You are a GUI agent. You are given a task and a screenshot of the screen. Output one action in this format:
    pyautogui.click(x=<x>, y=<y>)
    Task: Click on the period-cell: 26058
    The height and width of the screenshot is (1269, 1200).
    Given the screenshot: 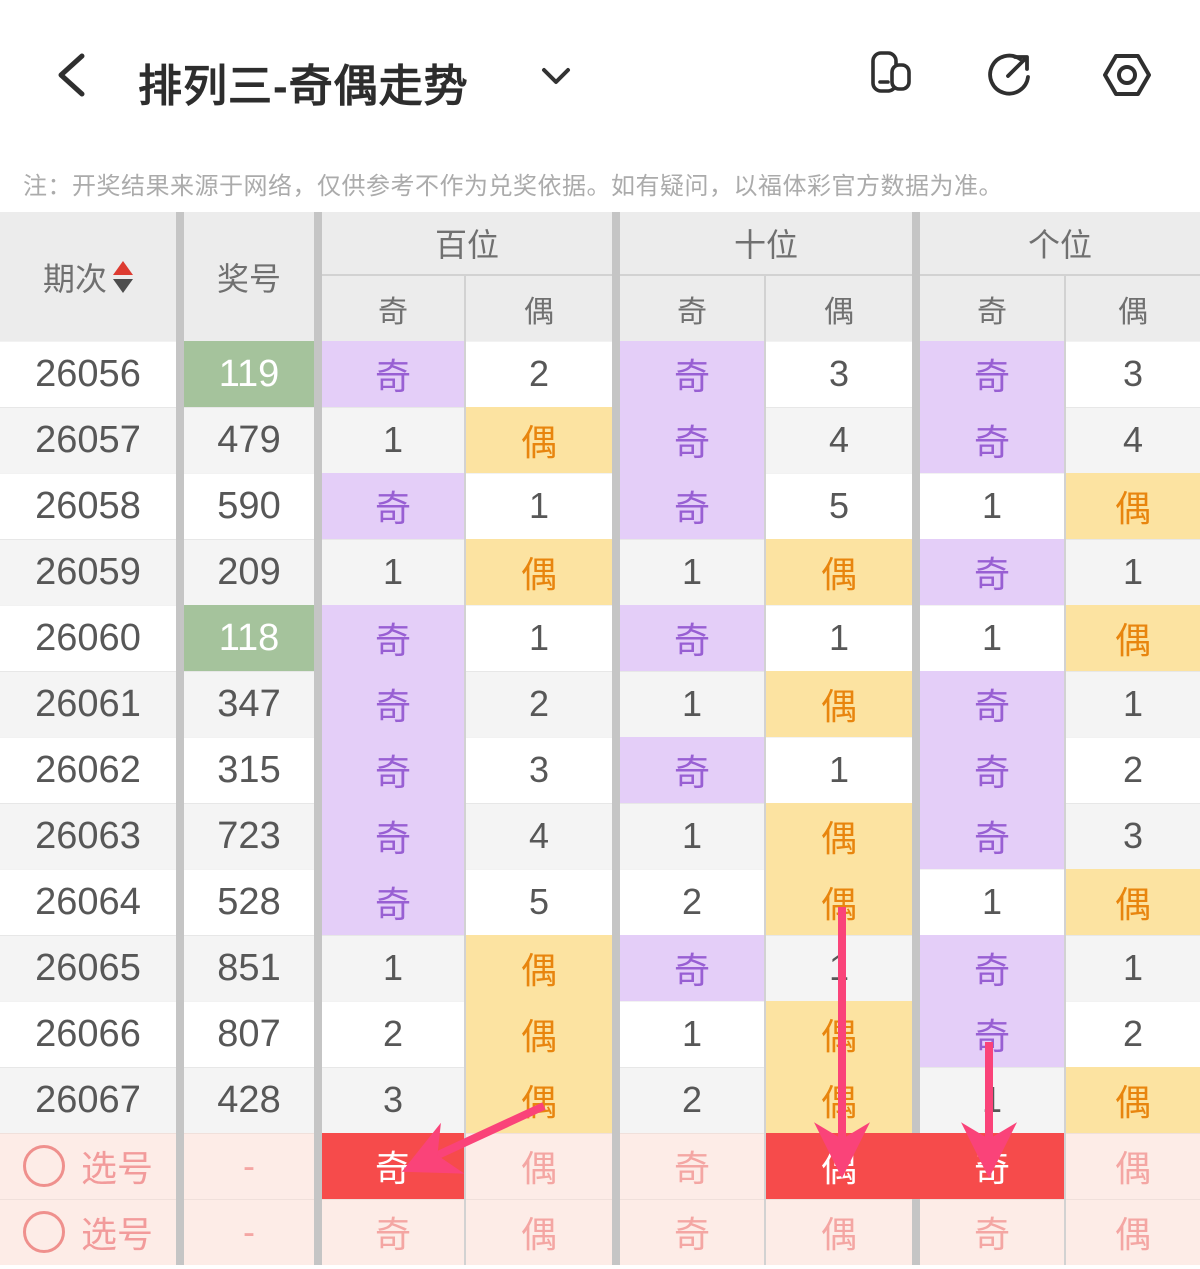 What is the action you would take?
    pyautogui.click(x=88, y=505)
    